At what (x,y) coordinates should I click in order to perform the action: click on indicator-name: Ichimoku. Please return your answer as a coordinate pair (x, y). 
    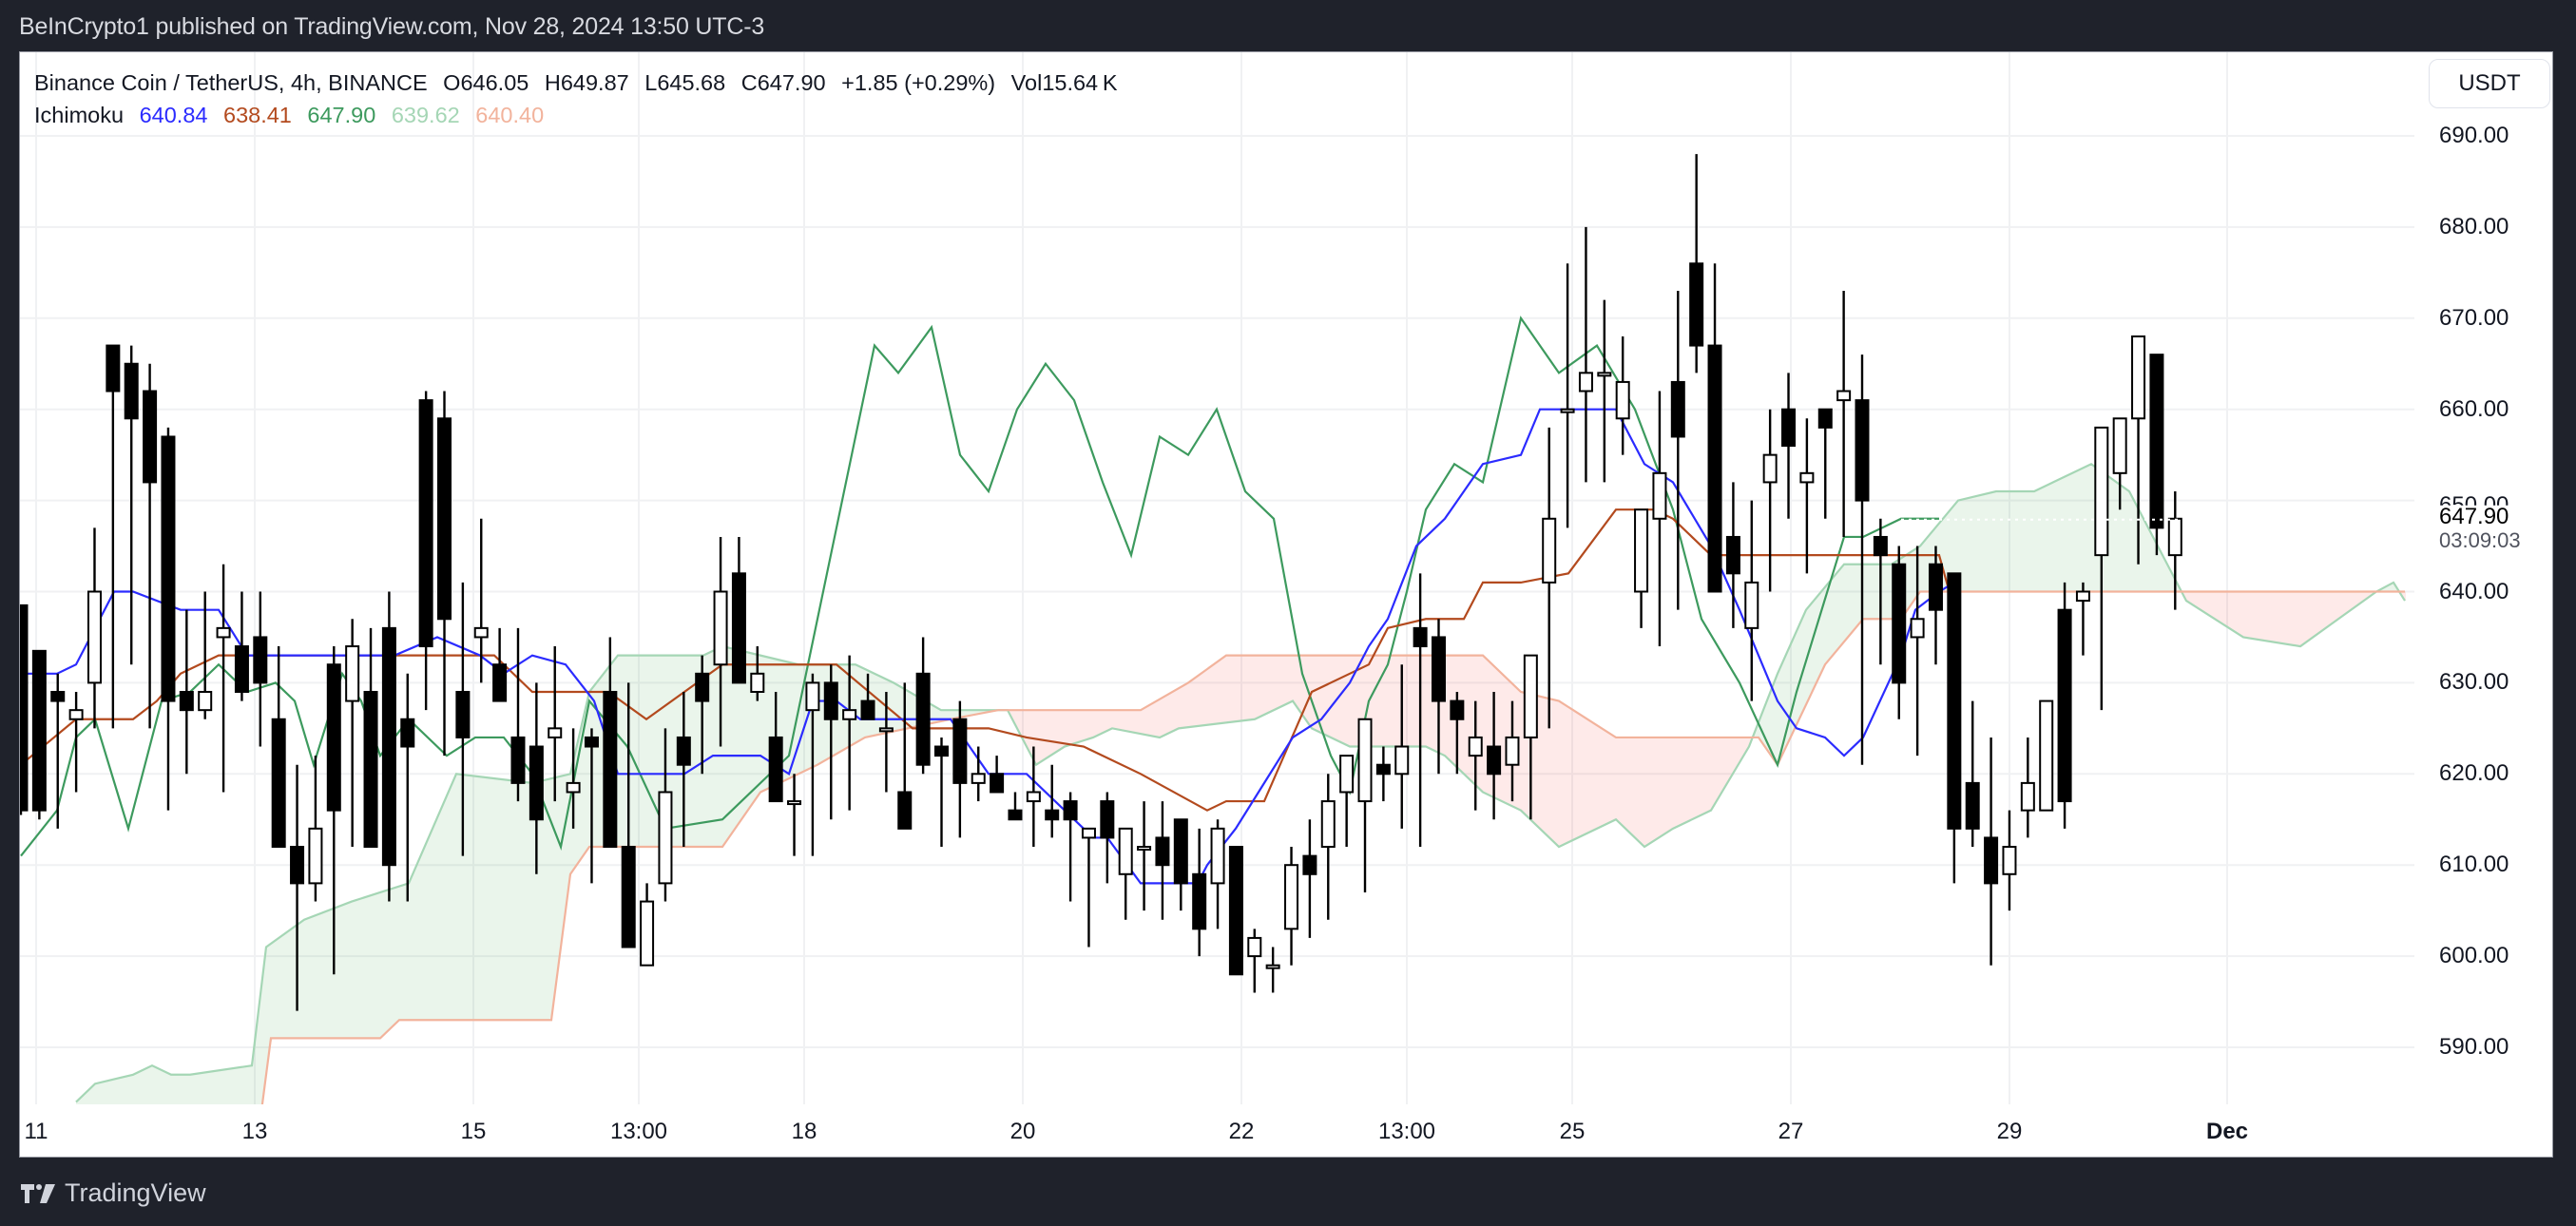
    Looking at the image, I should click on (79, 115).